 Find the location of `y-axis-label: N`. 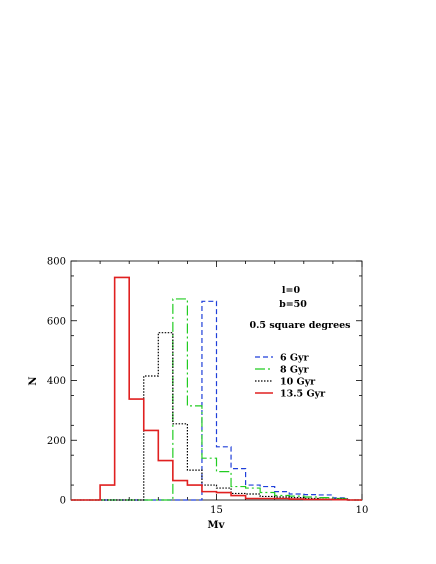

y-axis-label: N is located at coordinates (33, 380).